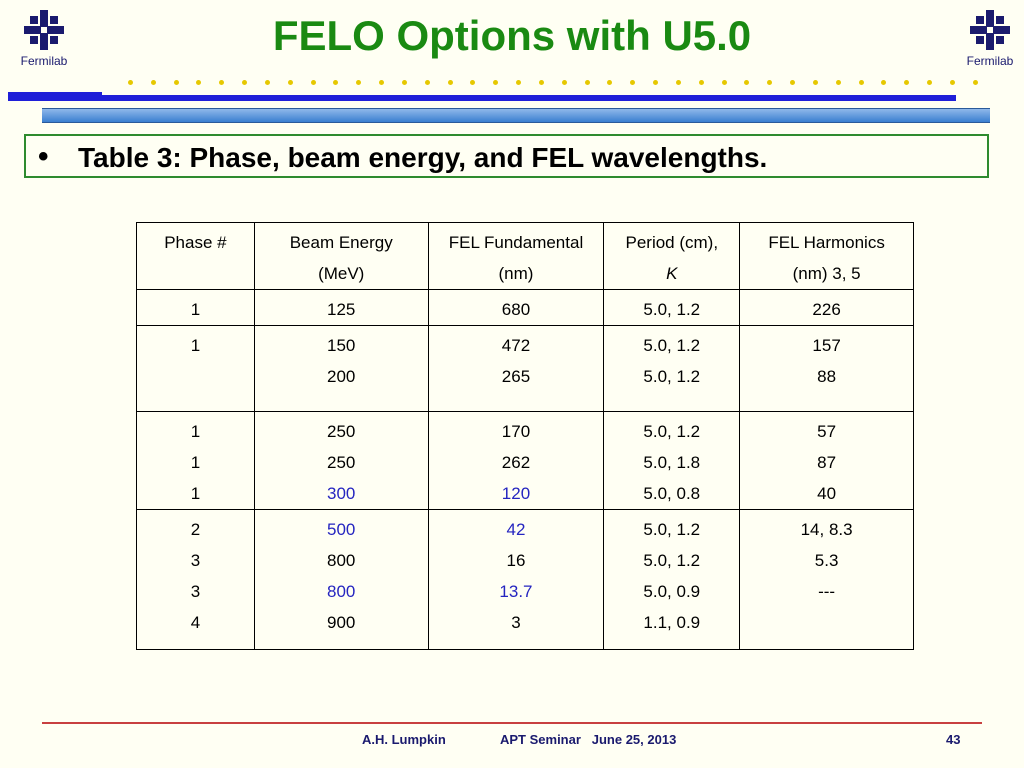 The height and width of the screenshot is (768, 1024). Describe the element at coordinates (482, 98) in the screenshot. I see `header-bar-navy` at that location.